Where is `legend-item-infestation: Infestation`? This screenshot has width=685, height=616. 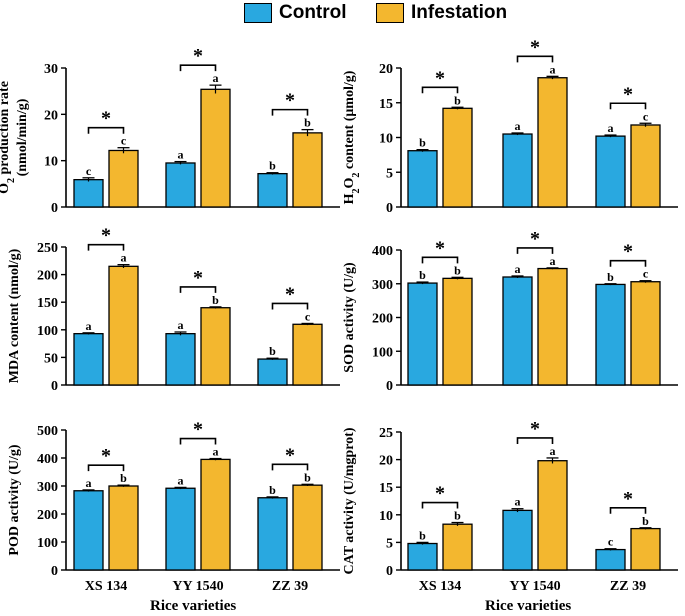 legend-item-infestation: Infestation is located at coordinates (441, 13).